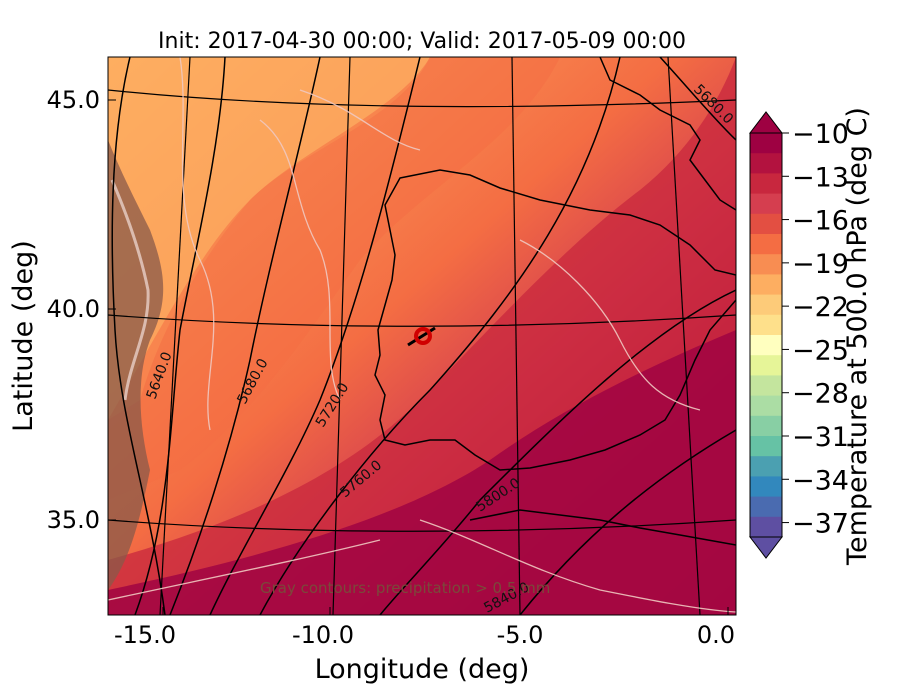  I want to click on precipitation-strip, so click(136, 365).